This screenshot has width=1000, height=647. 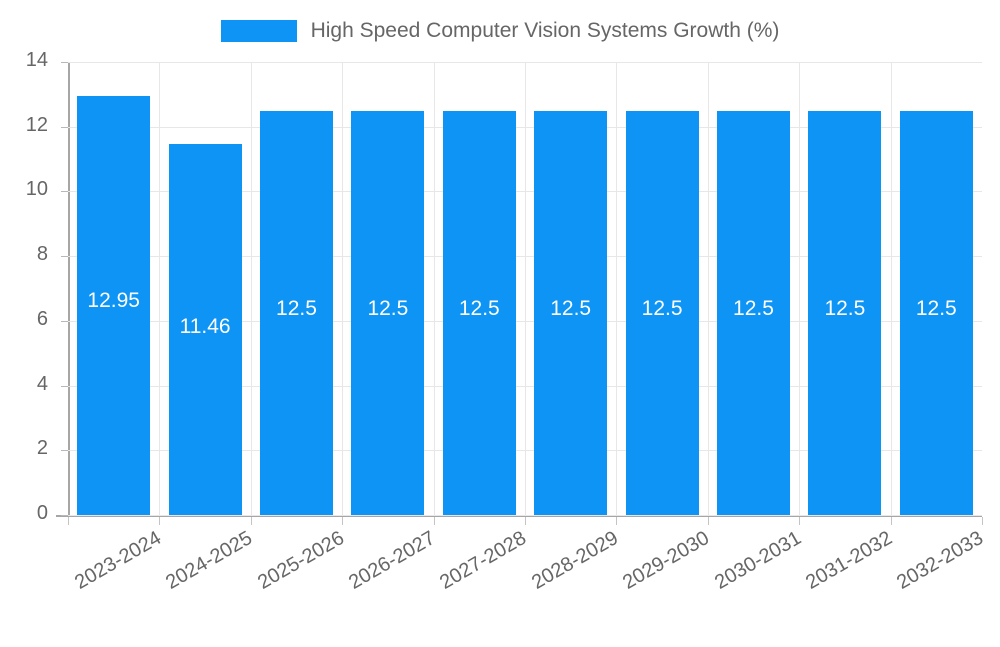 I want to click on y-axis-tick-label: 2, so click(x=42, y=448).